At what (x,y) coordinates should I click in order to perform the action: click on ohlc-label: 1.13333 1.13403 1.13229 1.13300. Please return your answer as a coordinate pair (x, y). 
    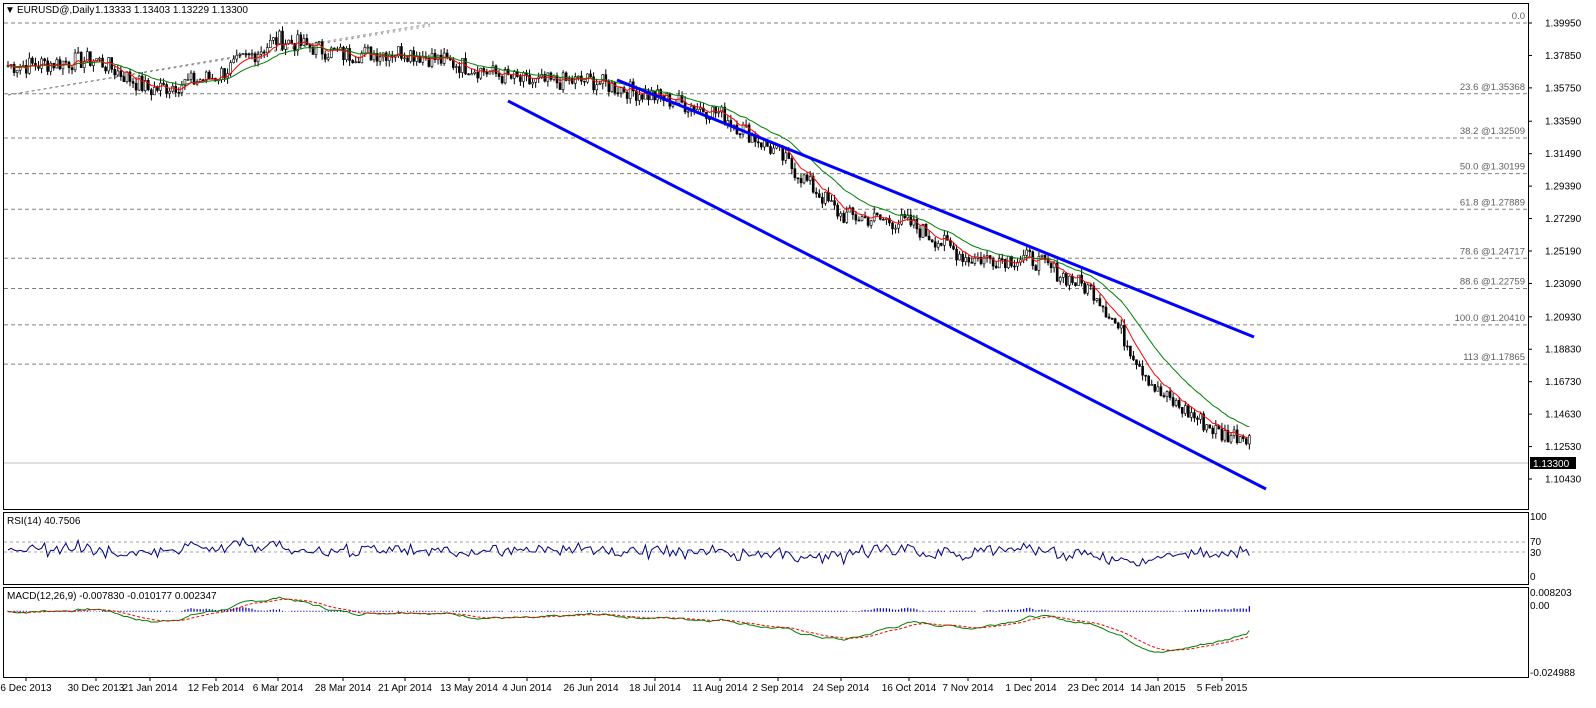
    Looking at the image, I should click on (171, 10).